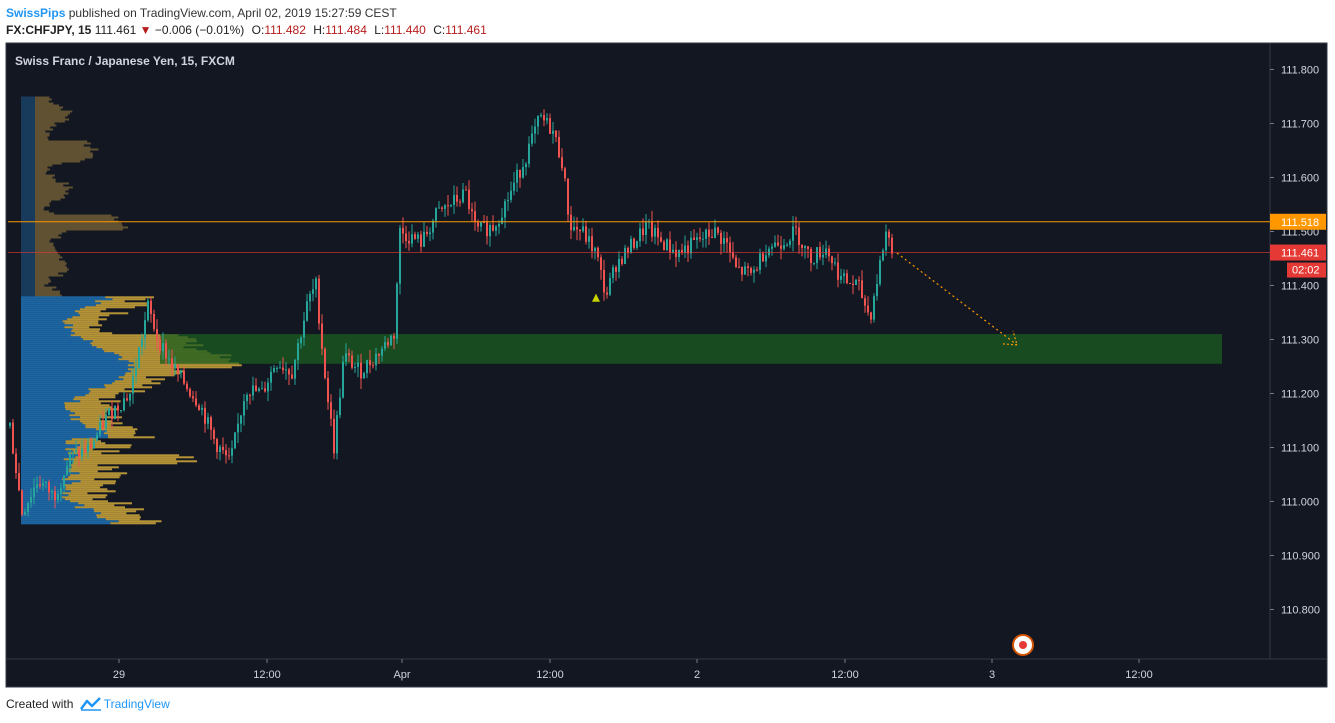  What do you see at coordinates (136, 704) in the screenshot?
I see `tradingview-link: TradingView` at bounding box center [136, 704].